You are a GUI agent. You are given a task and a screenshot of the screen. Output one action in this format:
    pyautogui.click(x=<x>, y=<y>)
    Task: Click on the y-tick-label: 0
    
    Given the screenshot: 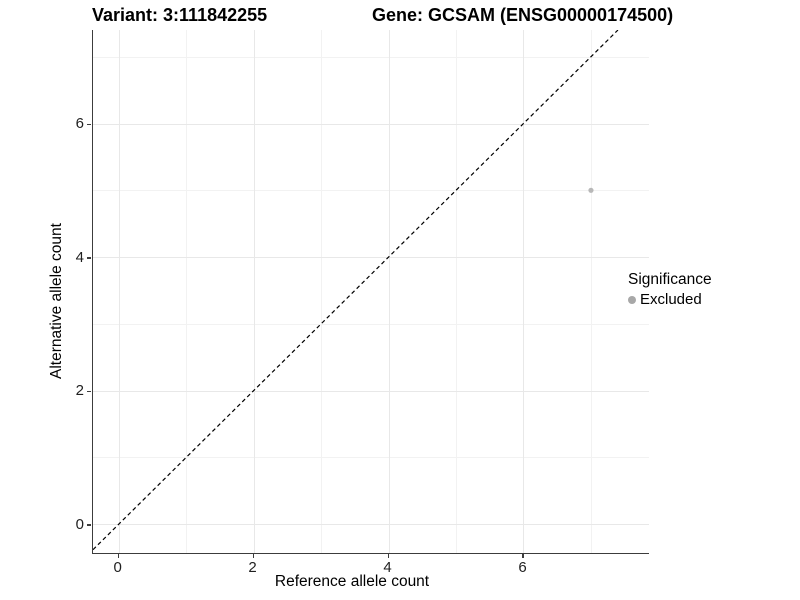 What is the action you would take?
    pyautogui.click(x=79, y=524)
    